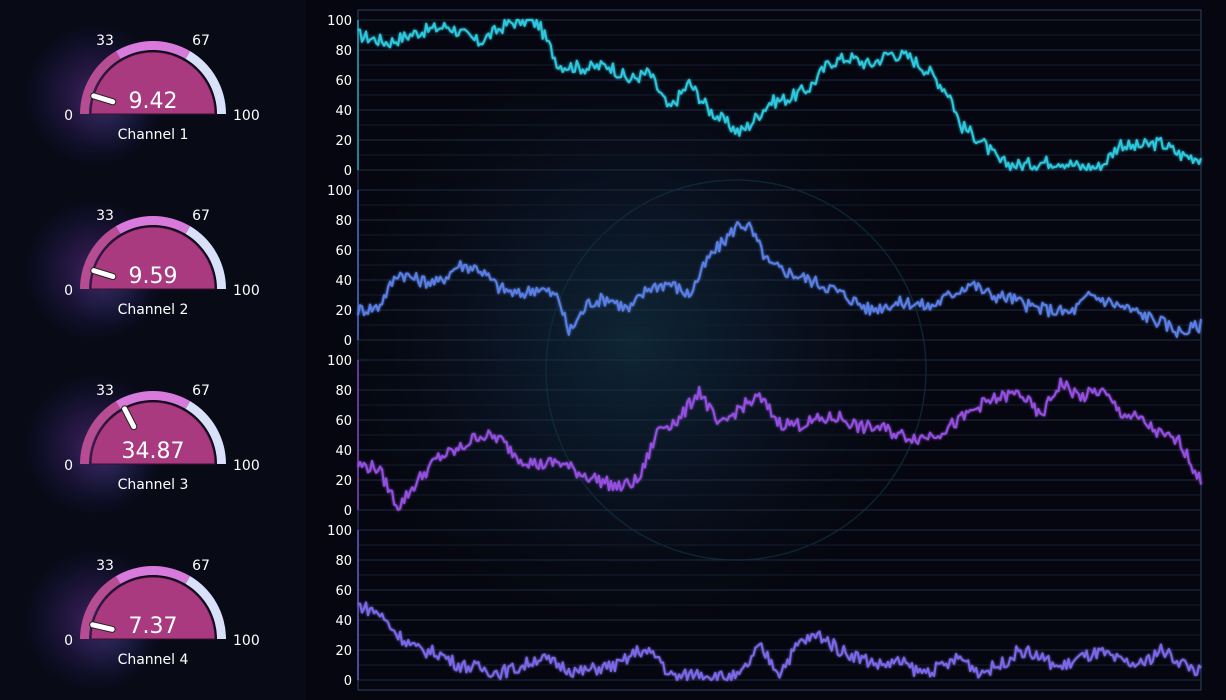 This screenshot has width=1226, height=700. I want to click on gauge-channel-3: 0 33 67 100 34.87 Channel 3, so click(153, 437).